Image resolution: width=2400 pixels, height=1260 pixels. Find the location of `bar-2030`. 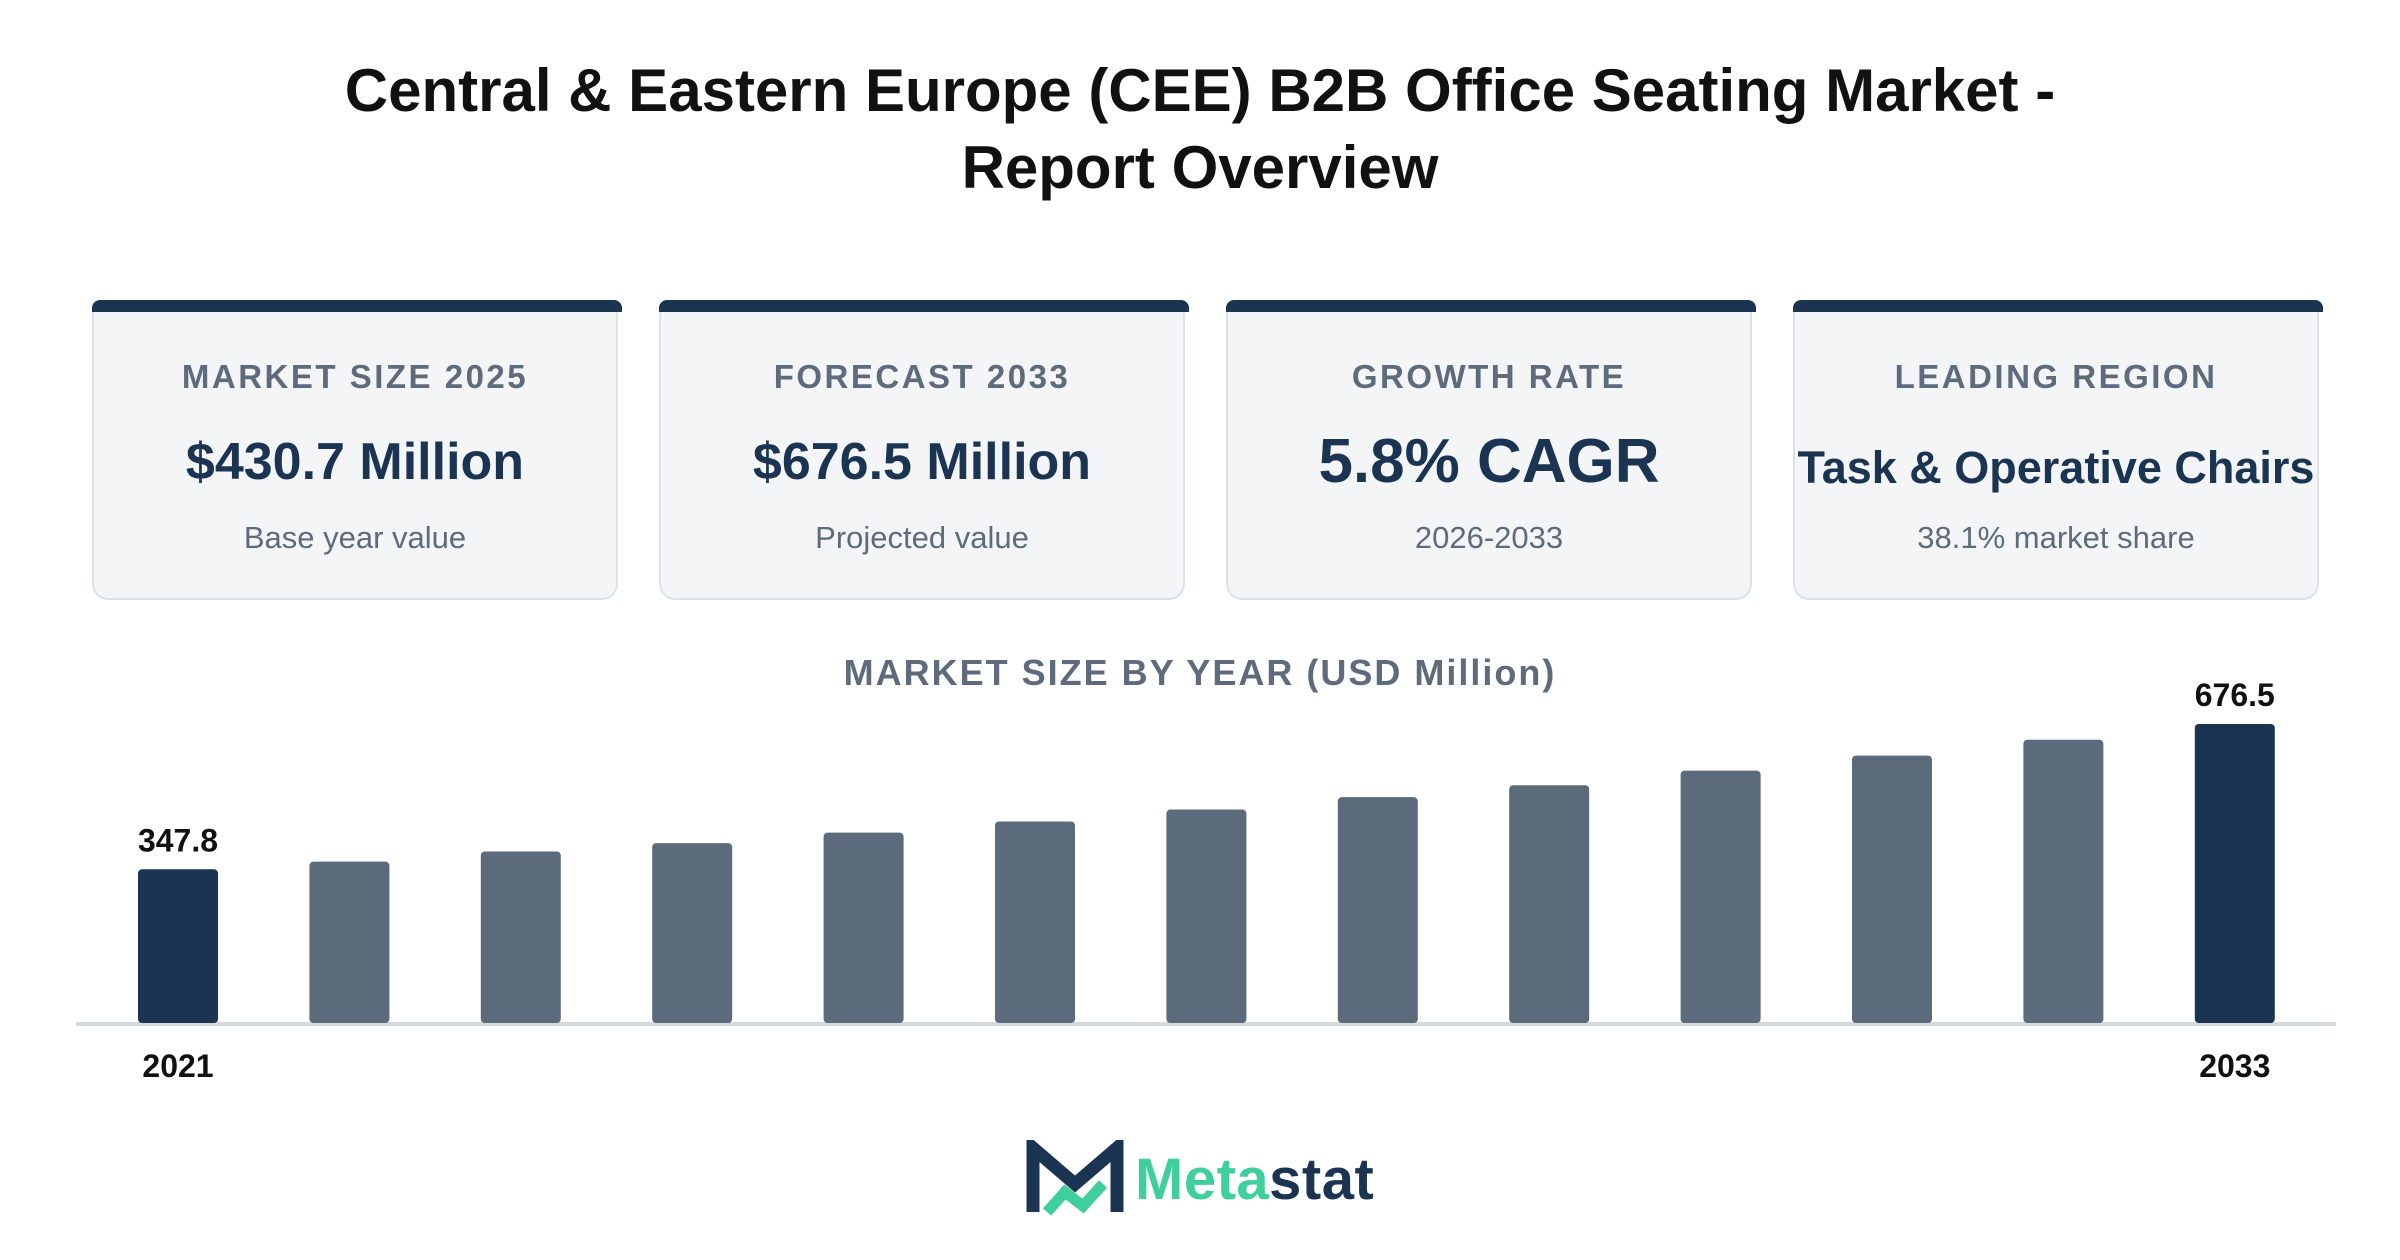

bar-2030 is located at coordinates (1720, 896).